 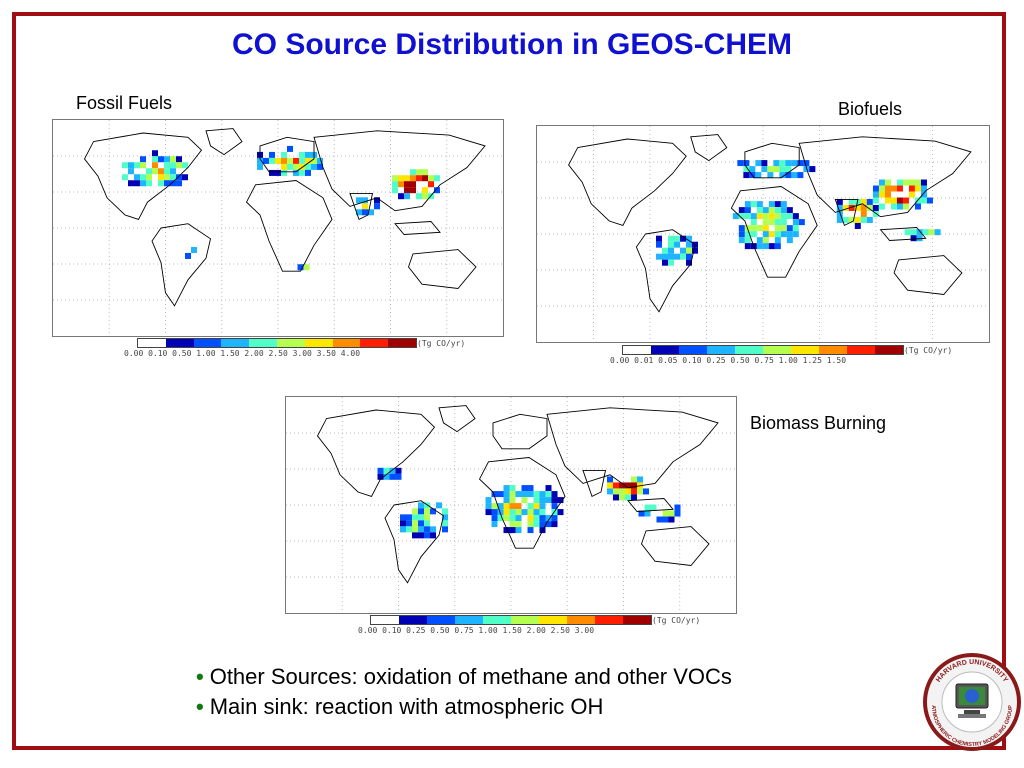 I want to click on fossil-fuels-map-graphic, so click(x=278, y=228).